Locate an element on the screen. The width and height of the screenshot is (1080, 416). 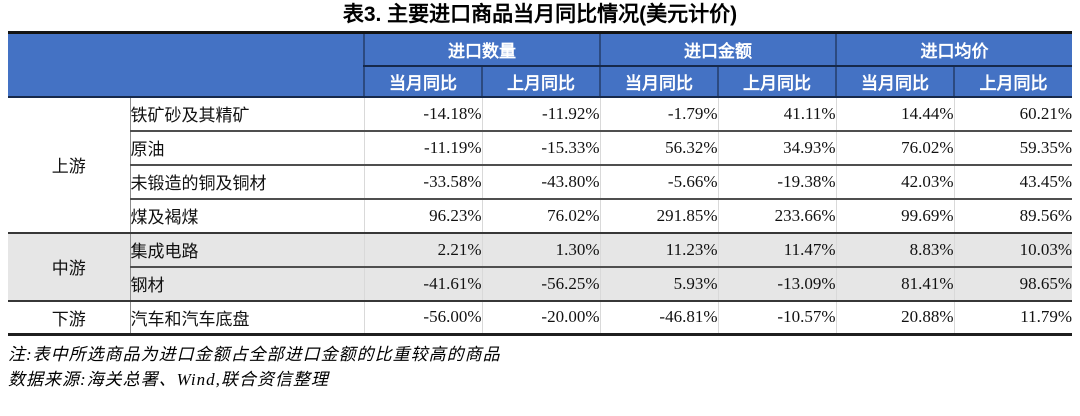
commodity-name: 钢材 is located at coordinates (247, 283).